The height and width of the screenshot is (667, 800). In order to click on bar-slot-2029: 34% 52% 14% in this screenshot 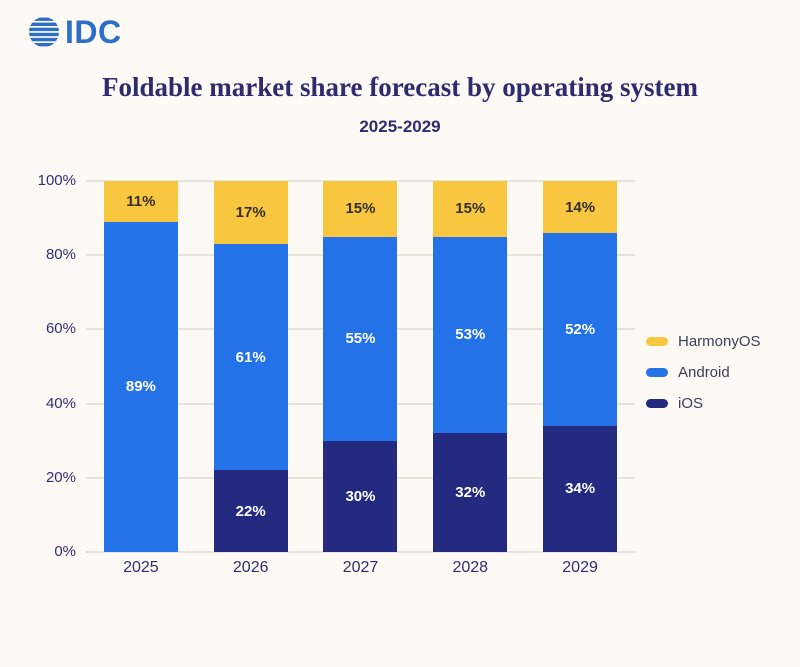, I will do `click(580, 366)`.